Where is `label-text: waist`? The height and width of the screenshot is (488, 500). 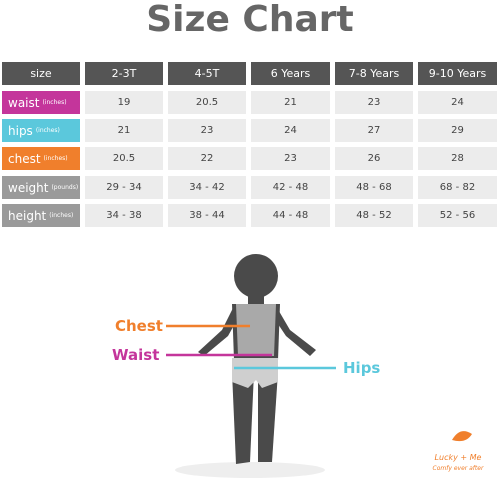 label-text: waist is located at coordinates (24, 102).